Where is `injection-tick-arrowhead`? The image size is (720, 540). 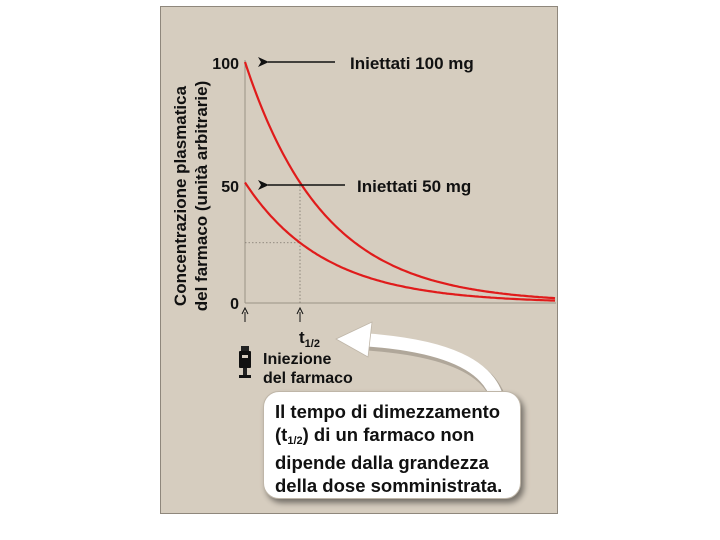
injection-tick-arrowhead is located at coordinates (245, 310).